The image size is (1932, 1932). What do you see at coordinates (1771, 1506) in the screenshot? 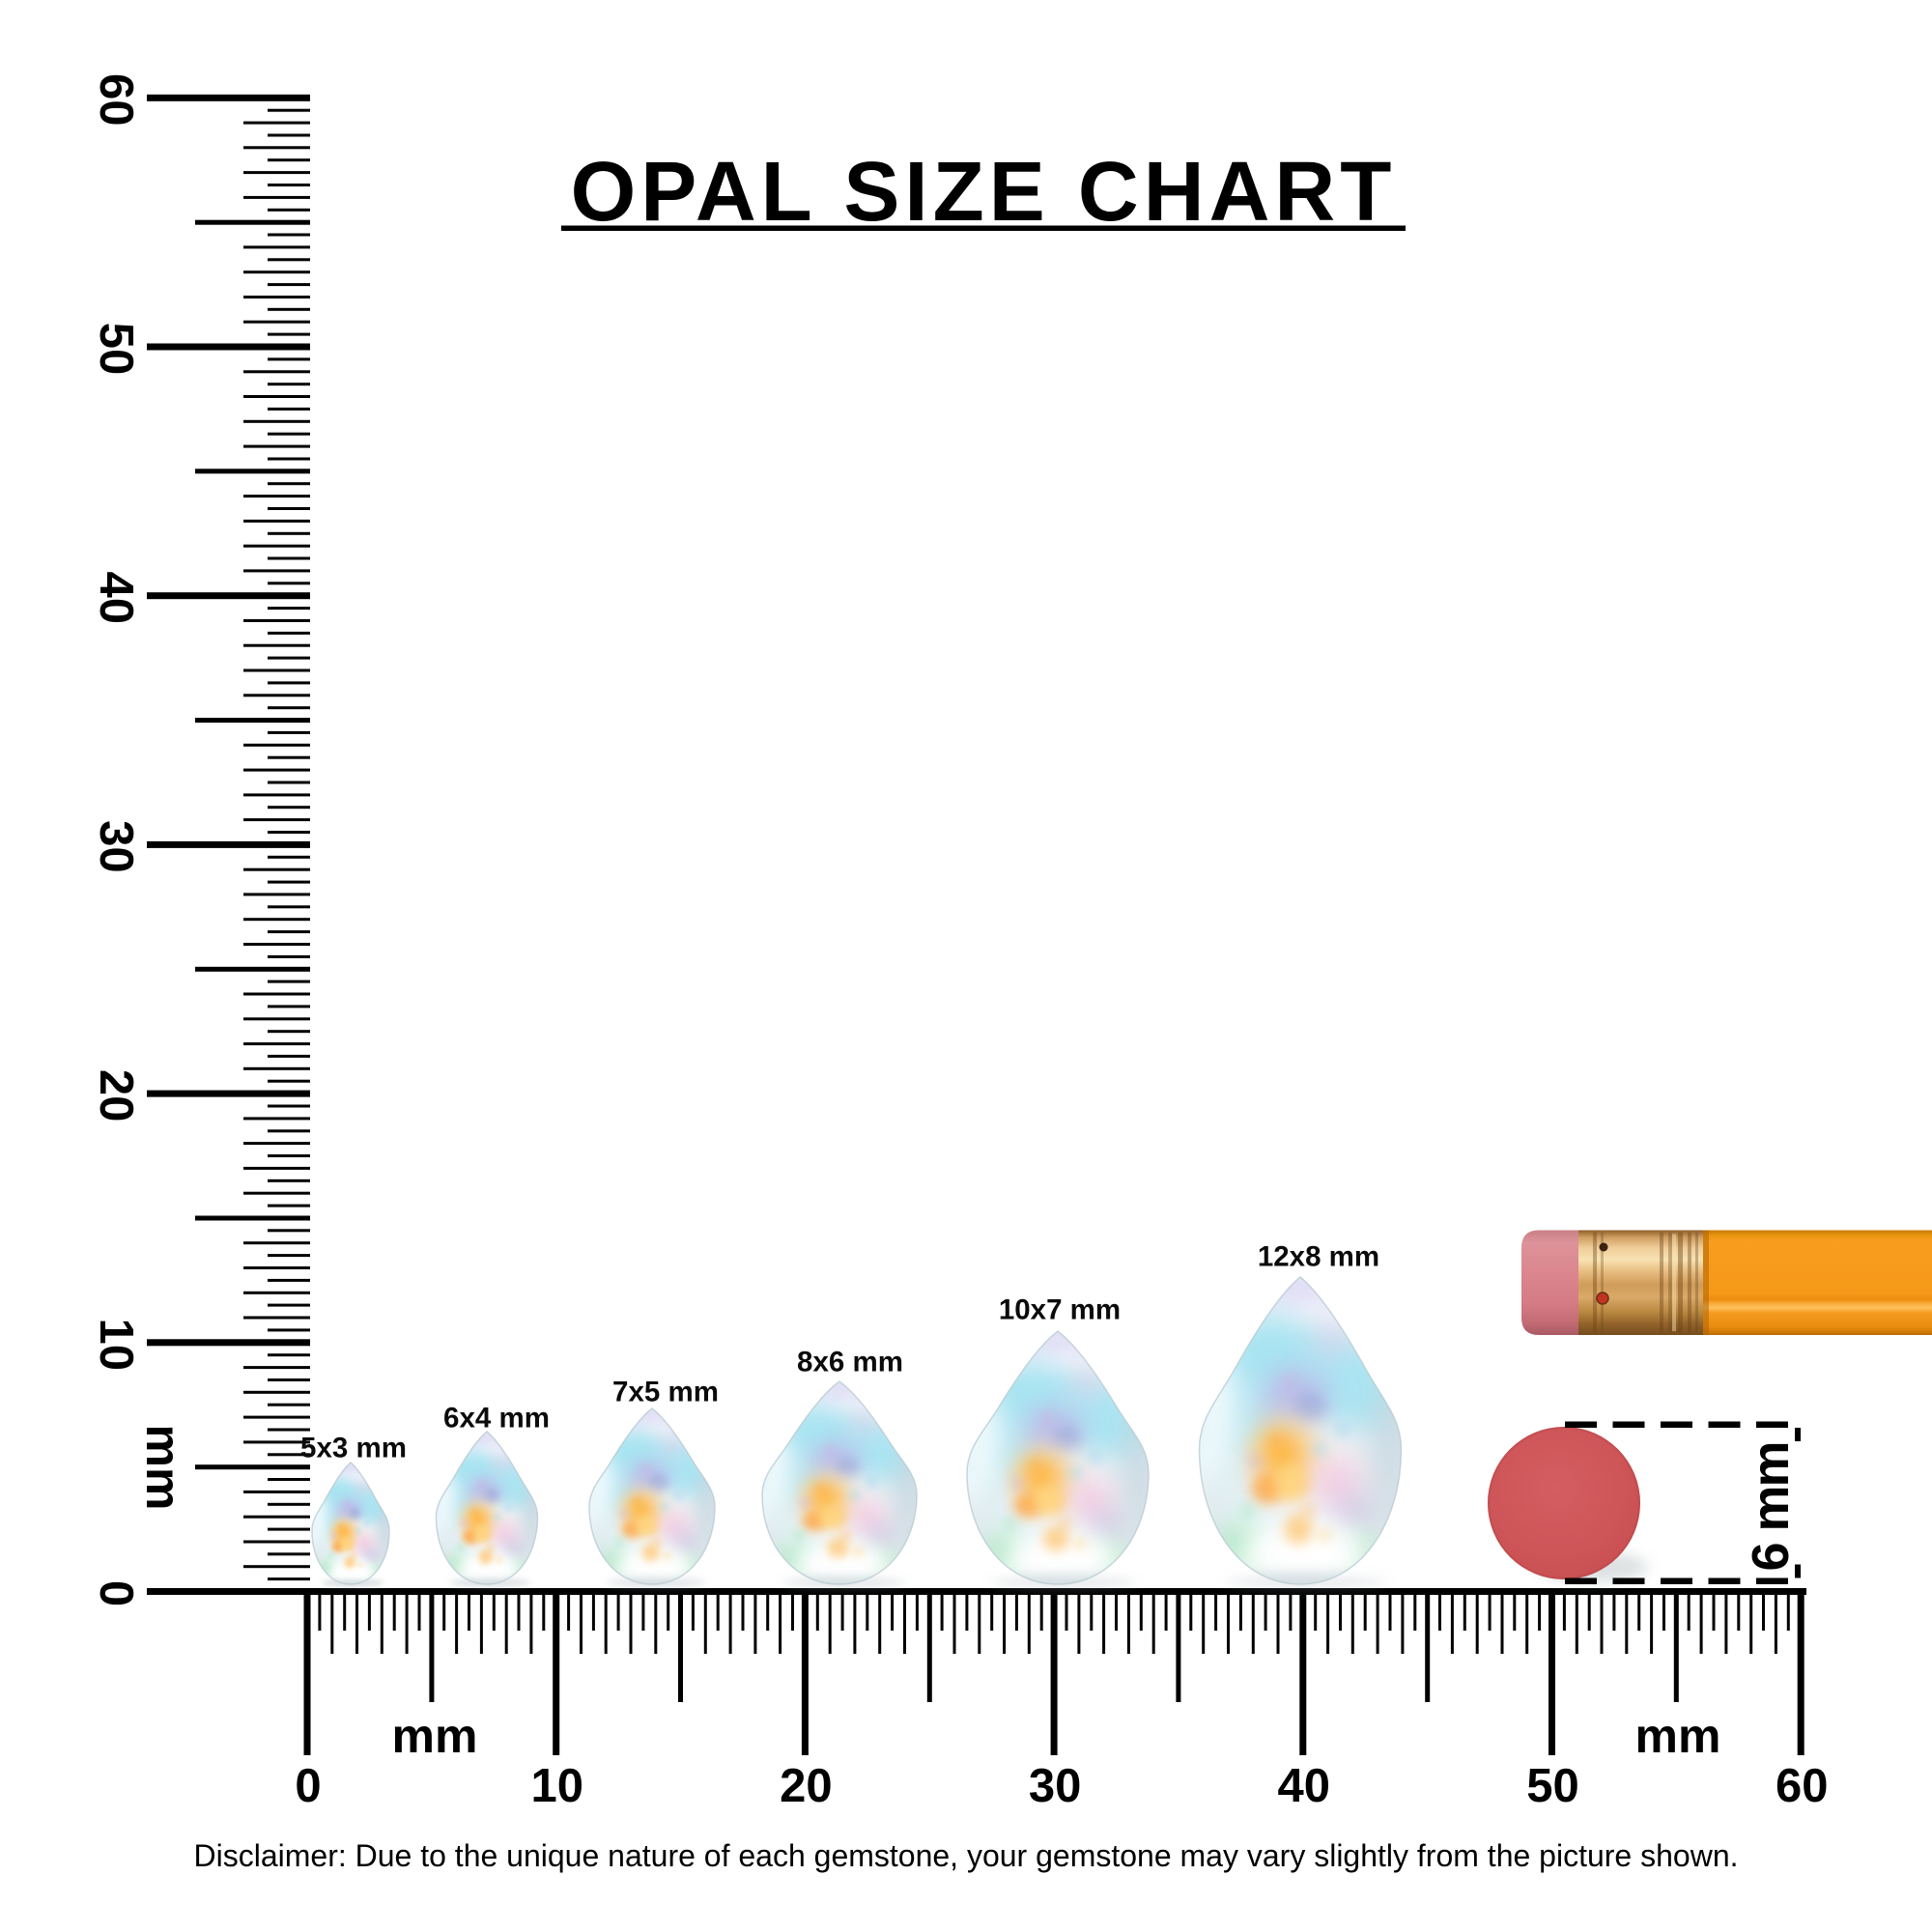
I see `svg-text: 6 mm` at bounding box center [1771, 1506].